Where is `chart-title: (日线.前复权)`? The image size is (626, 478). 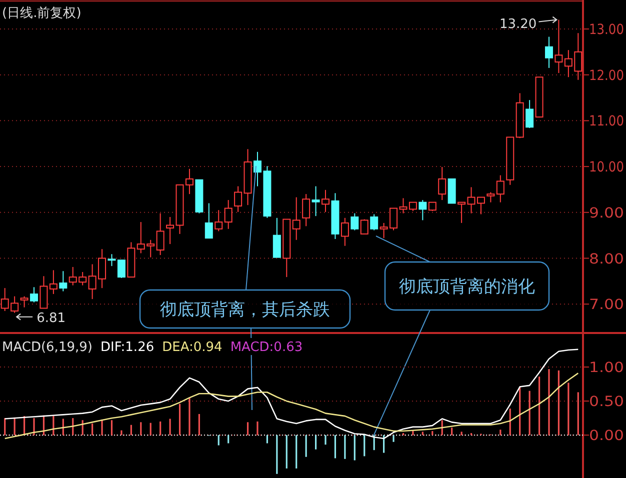
chart-title: (日线.前复权) is located at coordinates (42, 13).